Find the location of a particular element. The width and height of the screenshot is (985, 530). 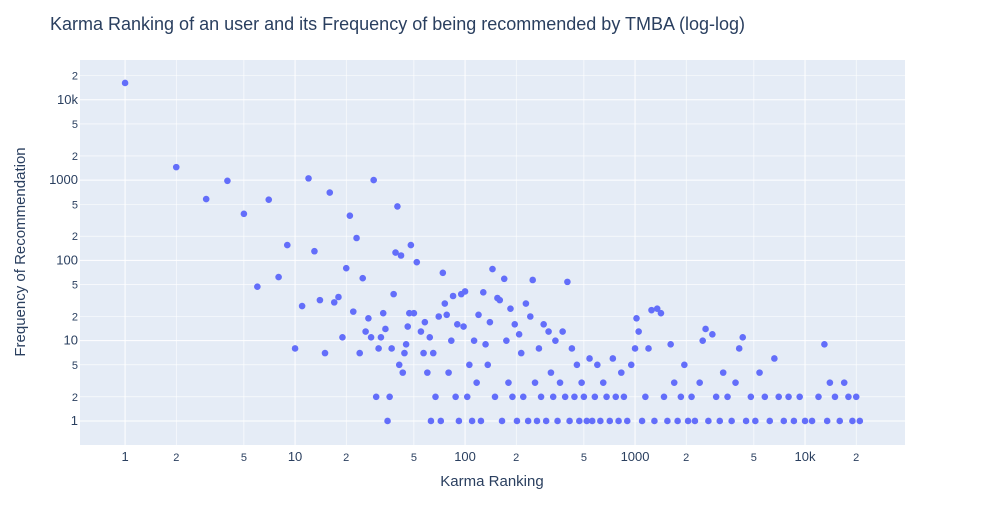

x-tick-label: 10 is located at coordinates (295, 456).